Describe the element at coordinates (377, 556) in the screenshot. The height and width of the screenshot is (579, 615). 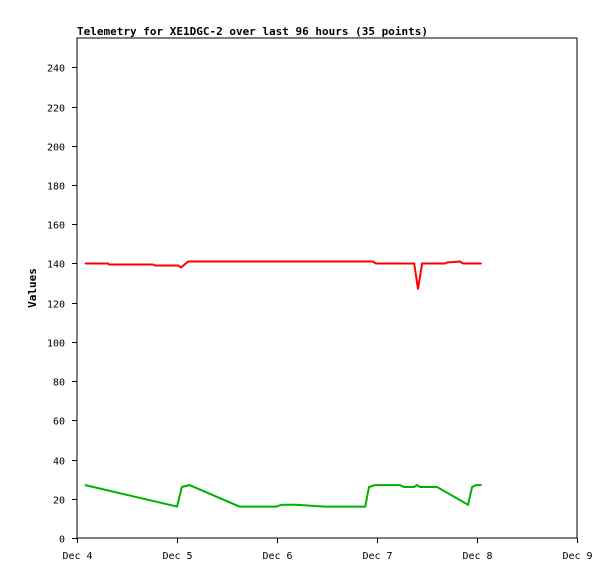
I see `x-tick-label: Dec 7` at that location.